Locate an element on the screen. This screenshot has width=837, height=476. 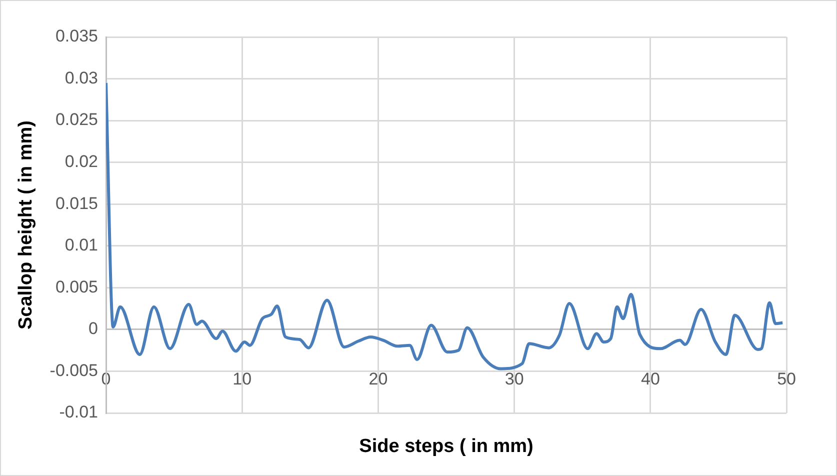
x-tick-label: 30 is located at coordinates (514, 378).